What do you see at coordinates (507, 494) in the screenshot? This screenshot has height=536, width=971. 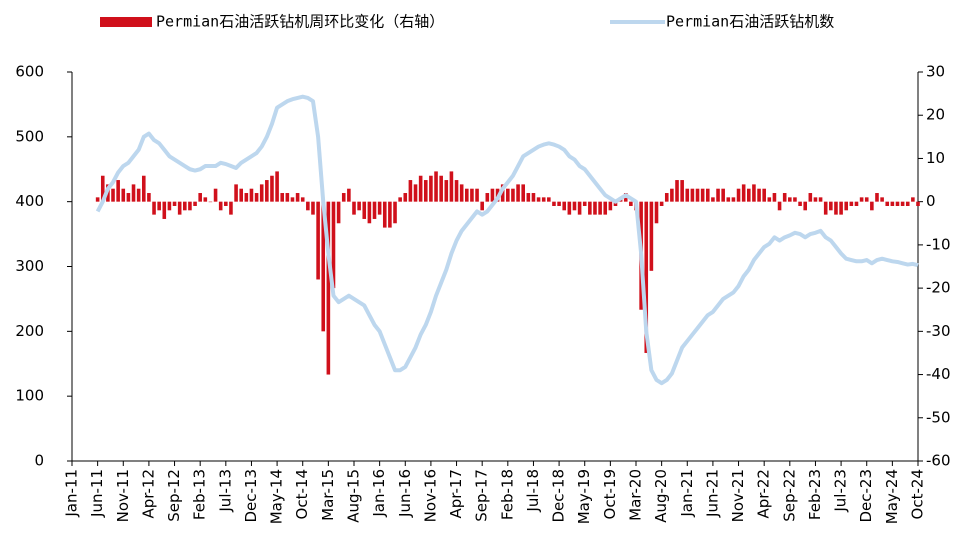 I see `x-tick-label: Feb-18` at bounding box center [507, 494].